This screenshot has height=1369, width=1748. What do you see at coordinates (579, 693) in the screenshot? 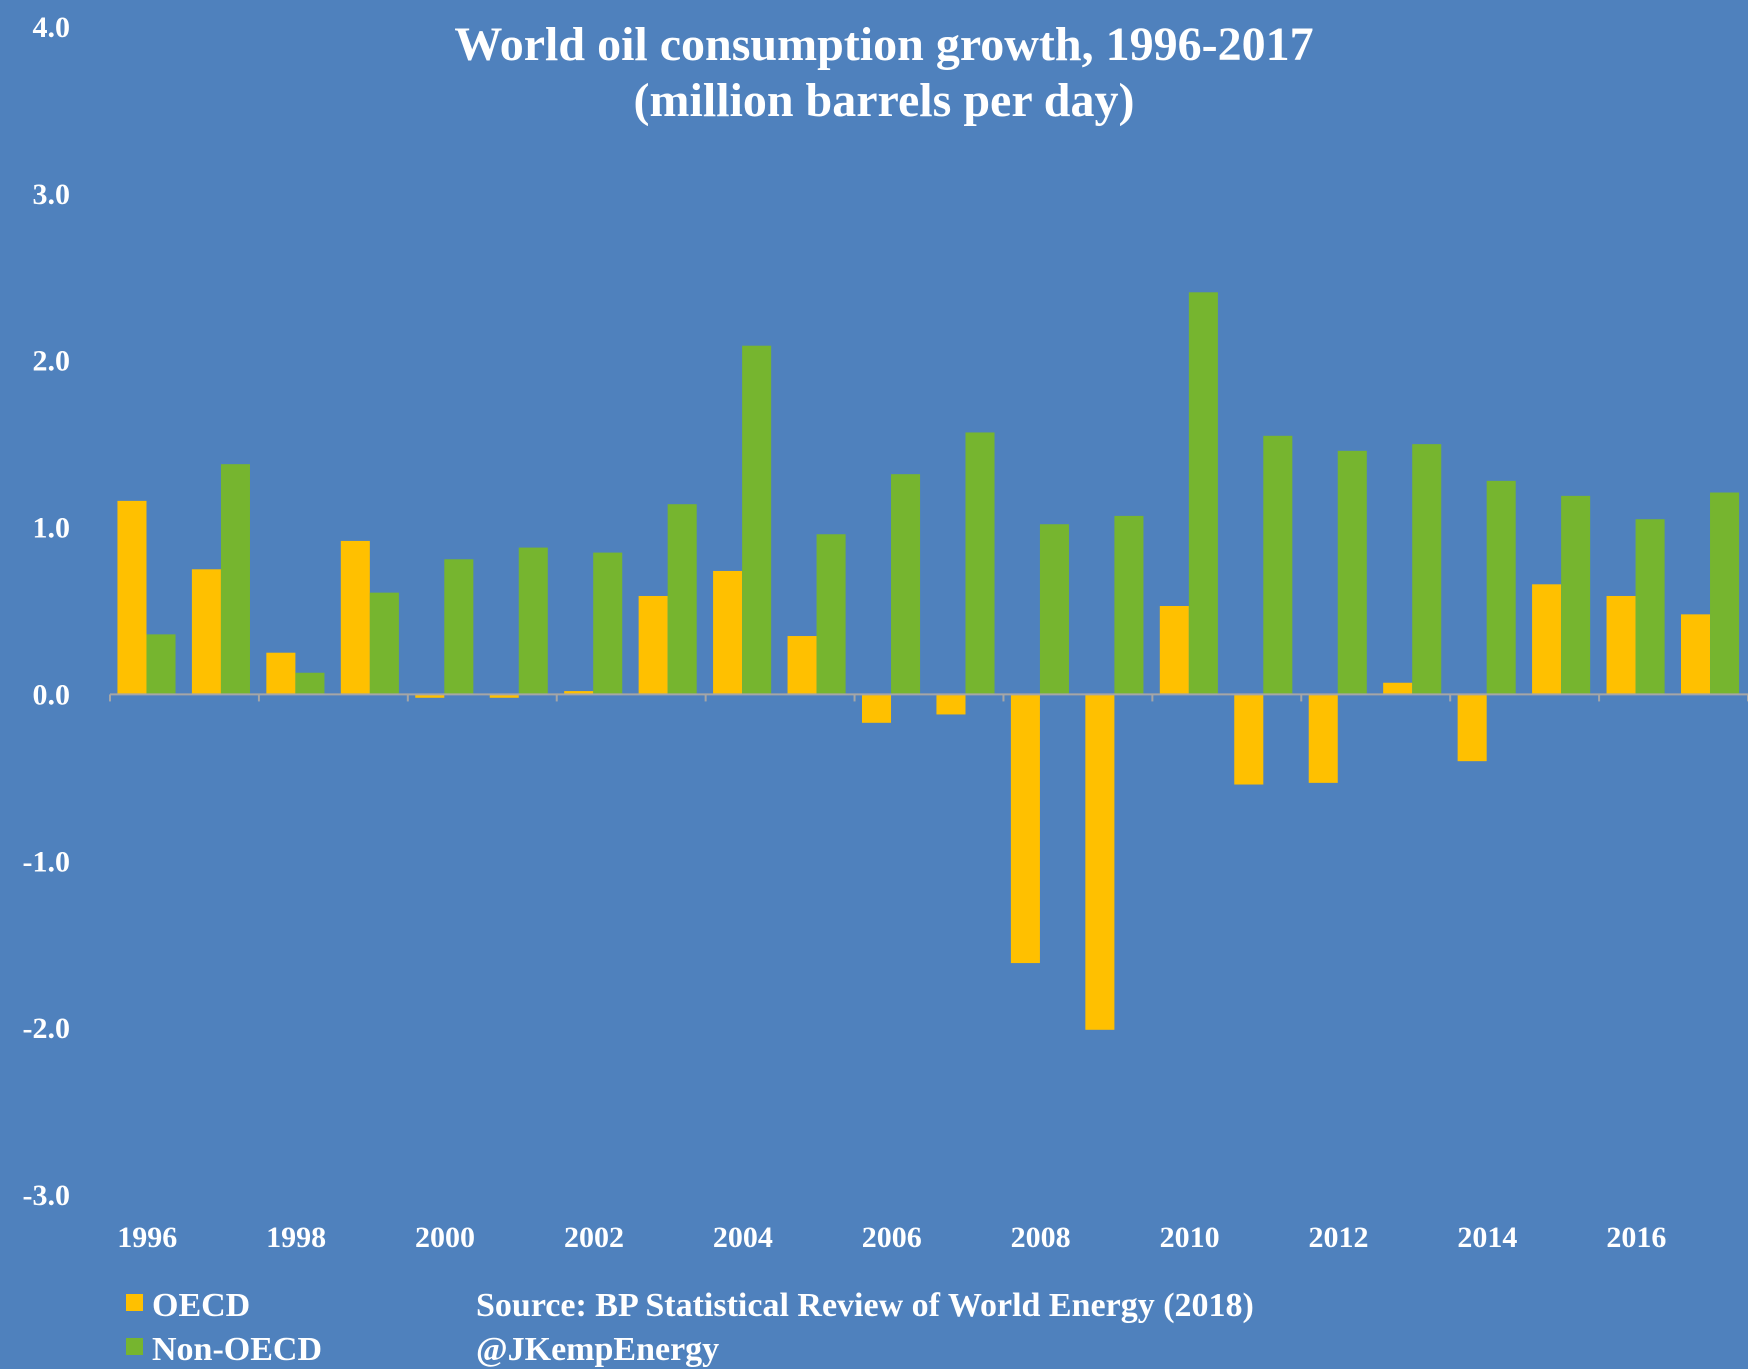
I see `bar-oecd-2002` at bounding box center [579, 693].